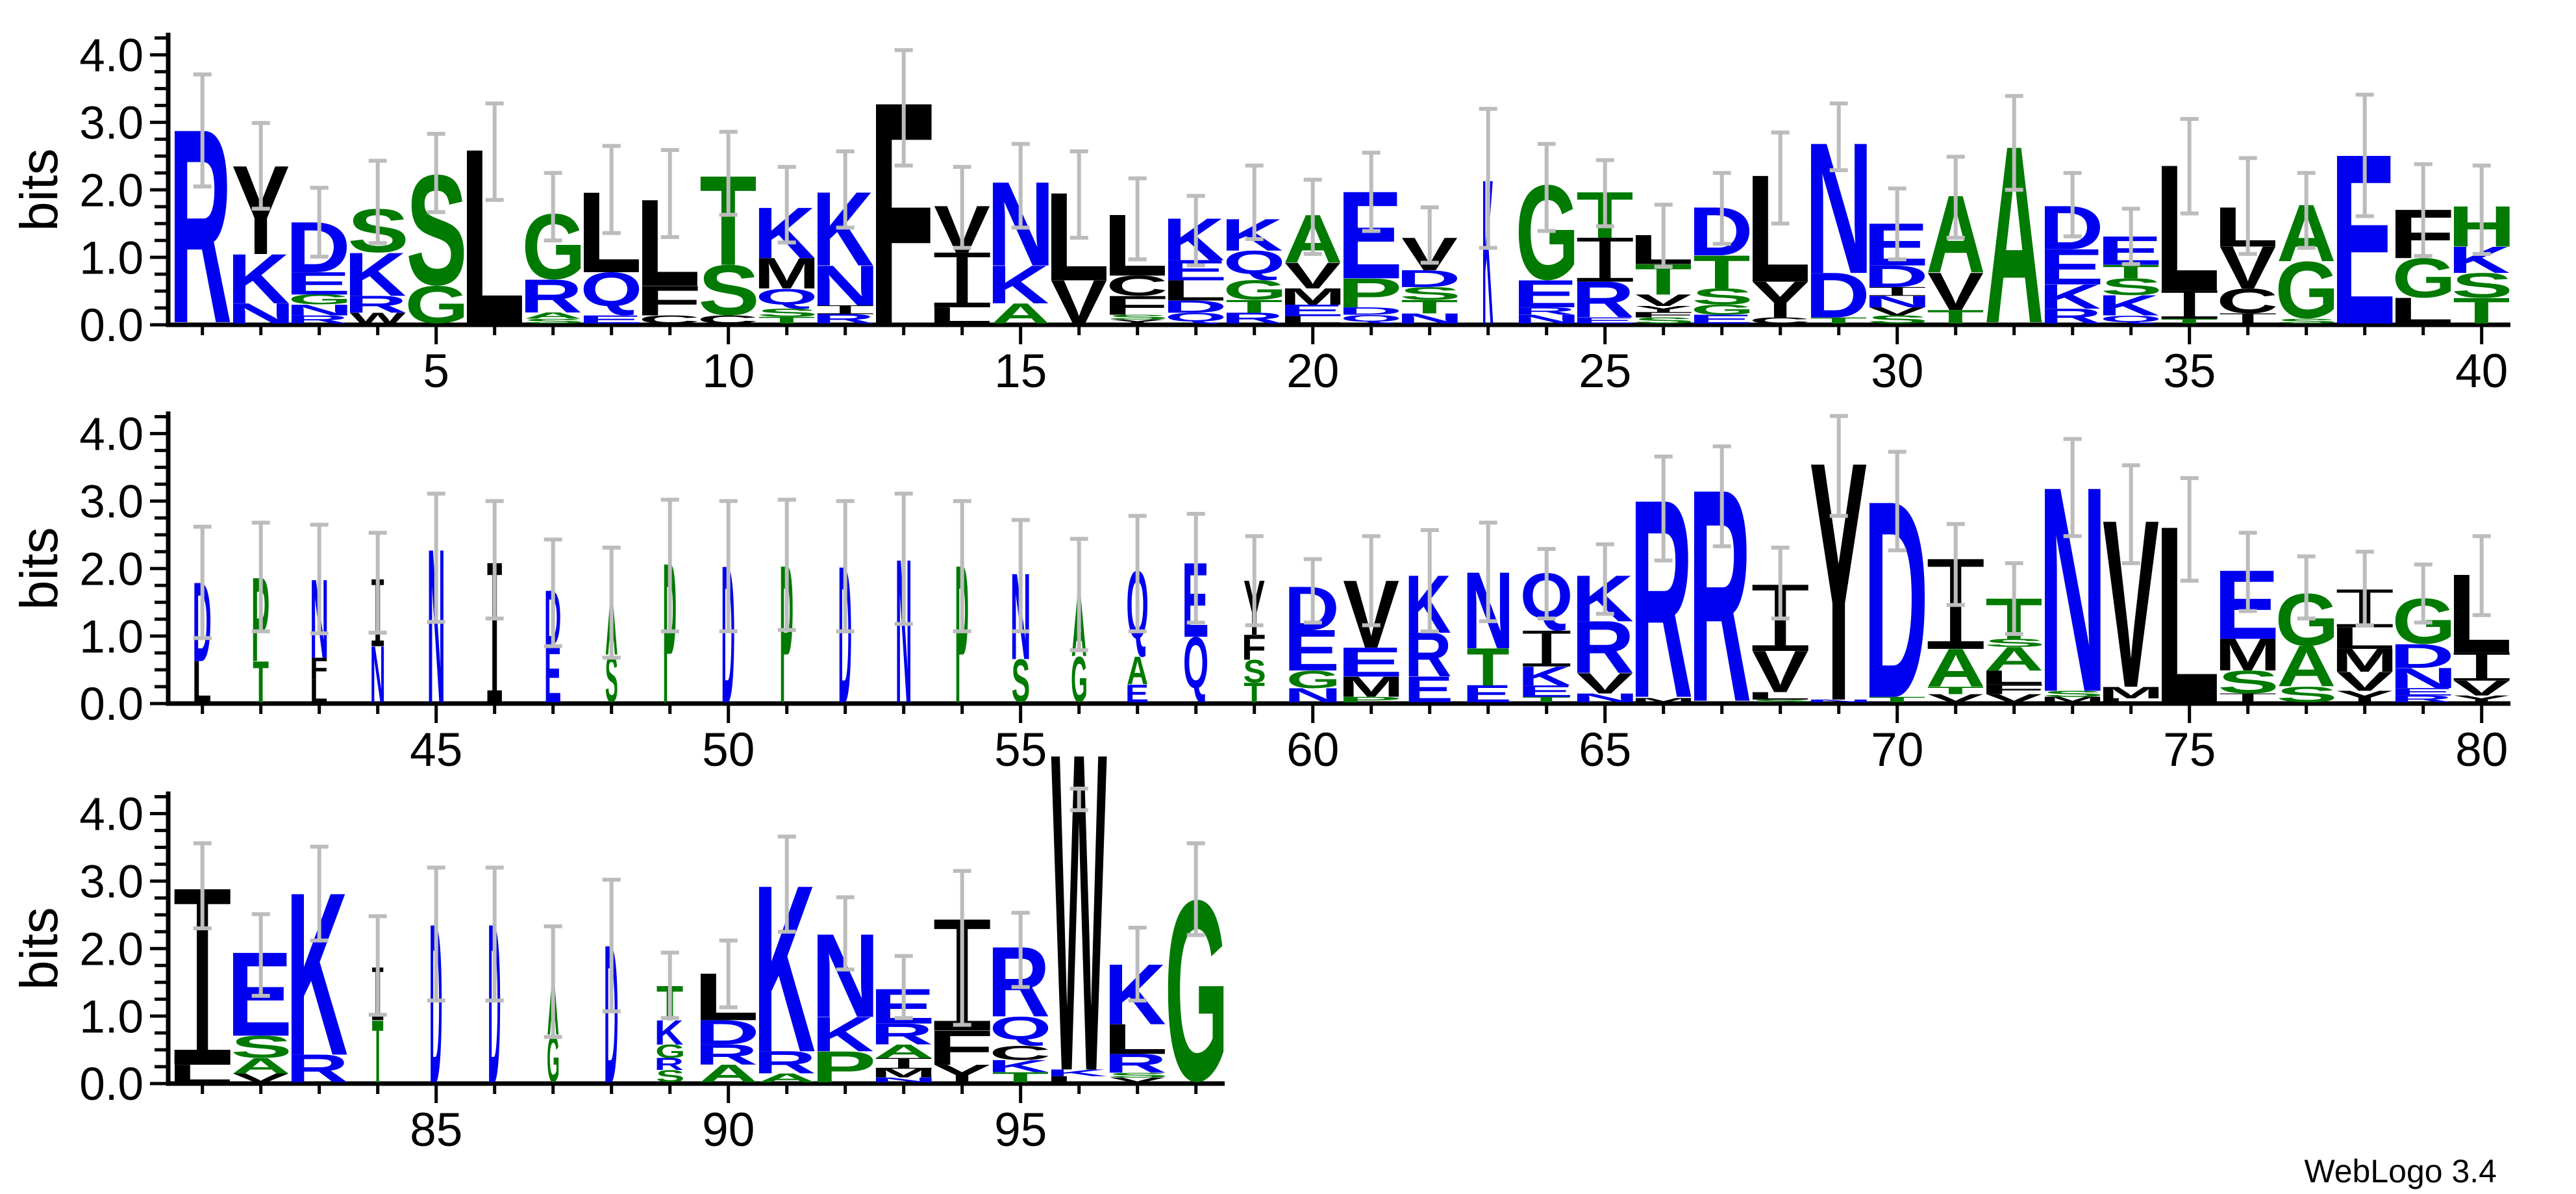  Describe the element at coordinates (2189, 371) in the screenshot. I see `svg-text: 35` at that location.